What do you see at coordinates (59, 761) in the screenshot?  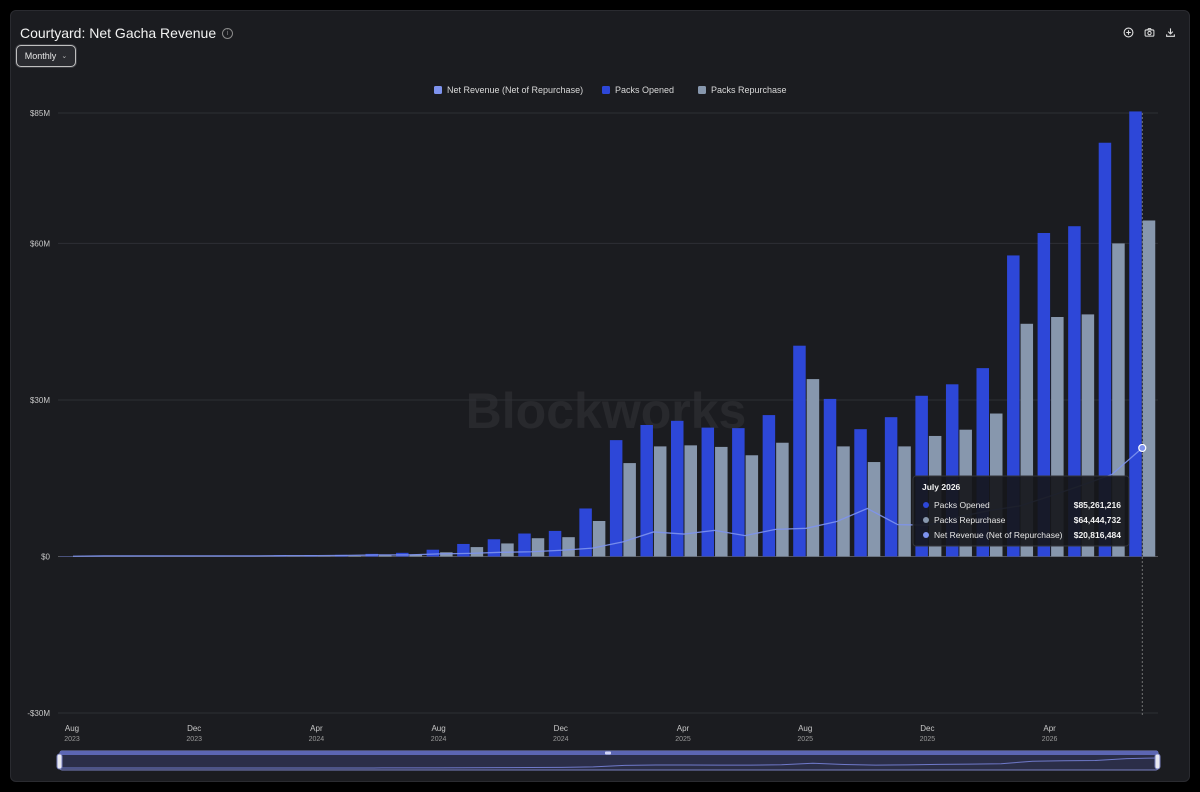 I see `zoom-handle-left` at bounding box center [59, 761].